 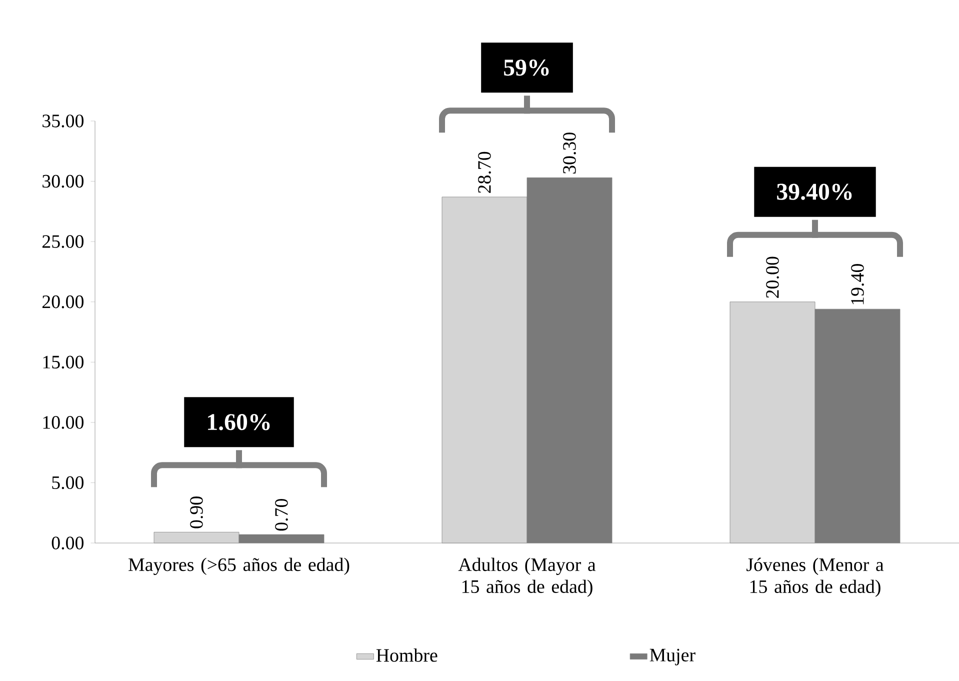 I want to click on y-tick-label: 10.00, so click(x=63, y=422).